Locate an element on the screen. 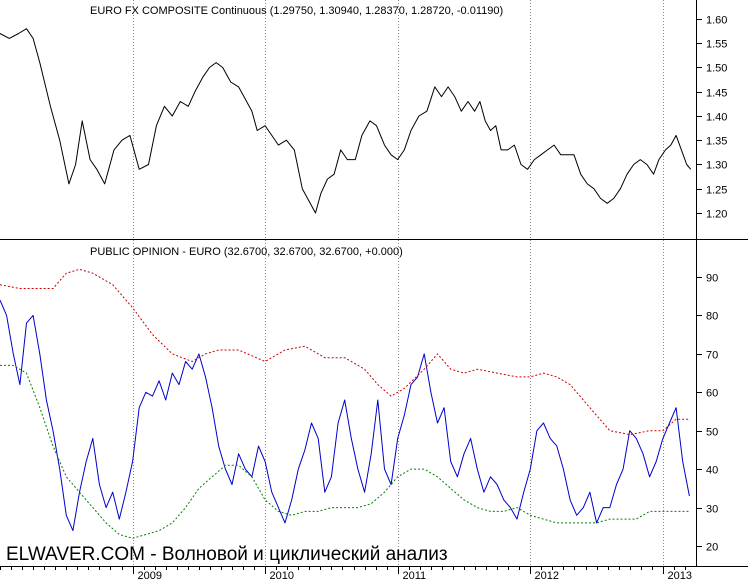 The height and width of the screenshot is (583, 748). x-tick-label: 2013 is located at coordinates (680, 576).